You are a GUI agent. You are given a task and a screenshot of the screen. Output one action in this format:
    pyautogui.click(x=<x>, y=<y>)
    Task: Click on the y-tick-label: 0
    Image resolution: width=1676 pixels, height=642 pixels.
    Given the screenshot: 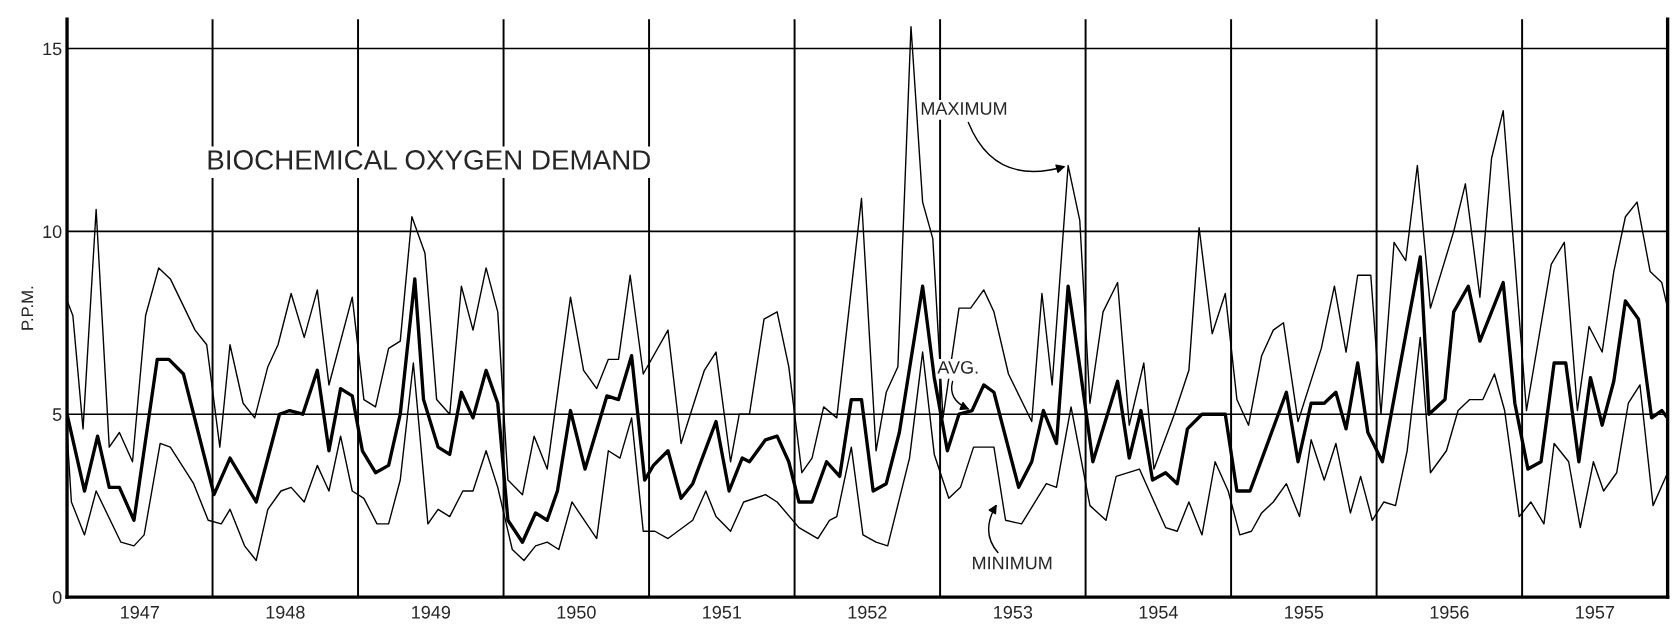 What is the action you would take?
    pyautogui.click(x=57, y=597)
    